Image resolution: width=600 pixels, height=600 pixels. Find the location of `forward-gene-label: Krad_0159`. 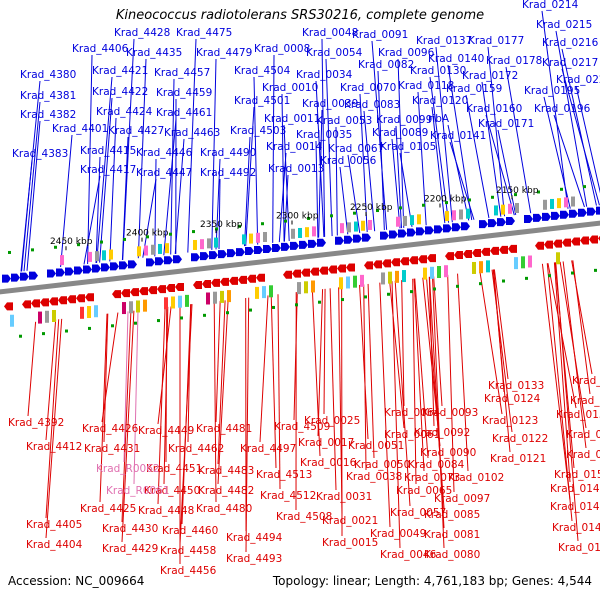

forward-gene-label: Krad_0159 is located at coordinates (474, 89).